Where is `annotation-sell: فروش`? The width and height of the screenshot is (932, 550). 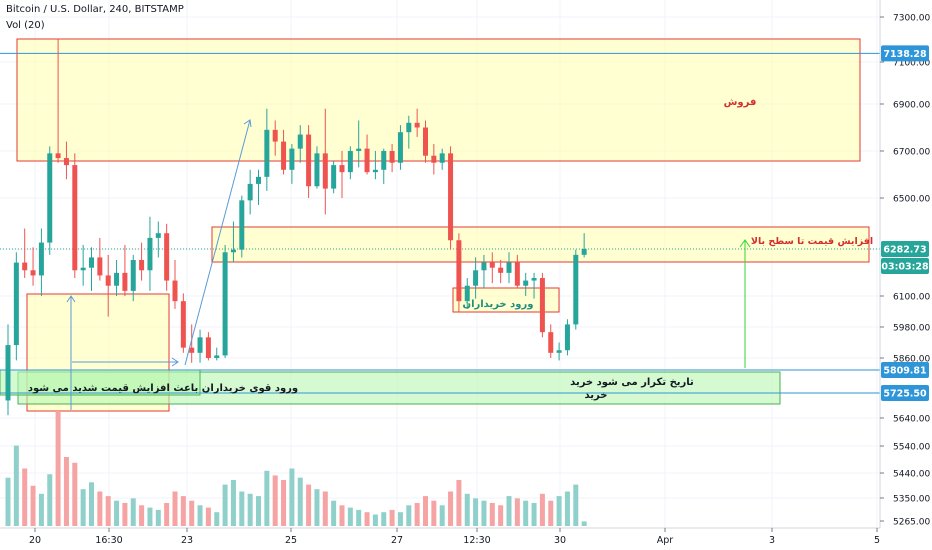 annotation-sell: فروش is located at coordinates (740, 102).